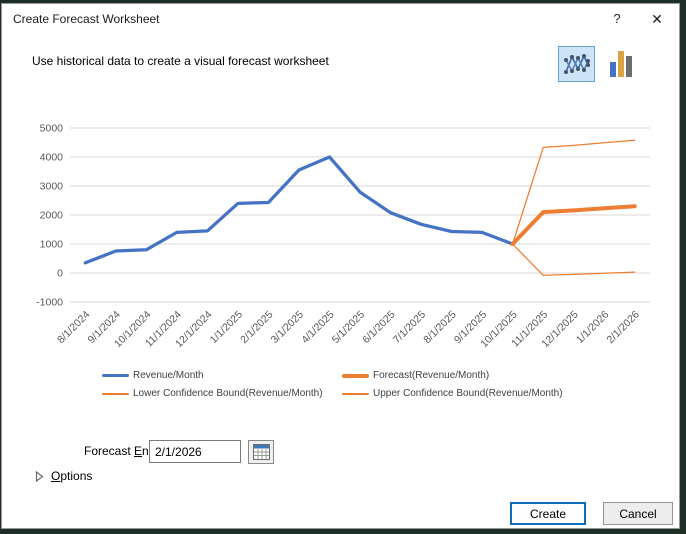  I want to click on legend-item: Lower Confidence Bound(Revenue/Month), so click(222, 393).